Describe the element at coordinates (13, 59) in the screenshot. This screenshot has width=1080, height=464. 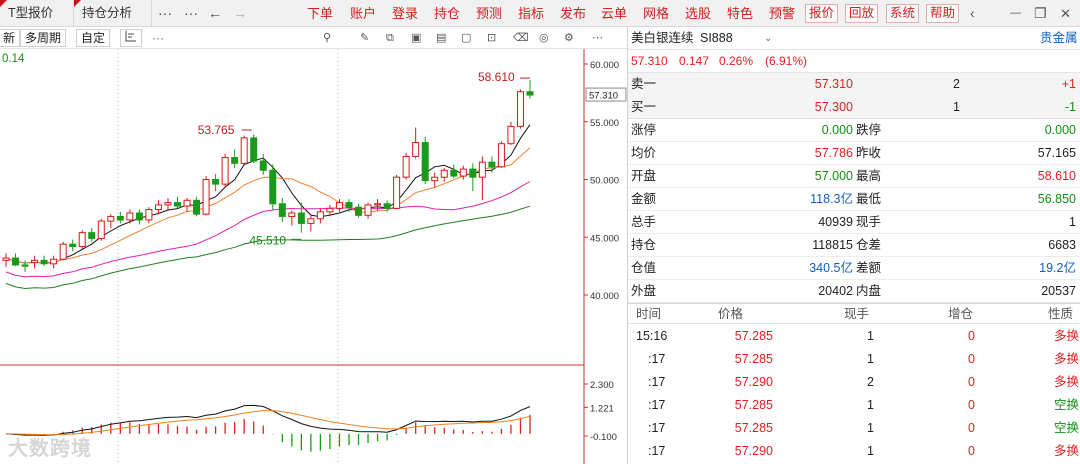
I see `top-left-readout: 0.14` at that location.